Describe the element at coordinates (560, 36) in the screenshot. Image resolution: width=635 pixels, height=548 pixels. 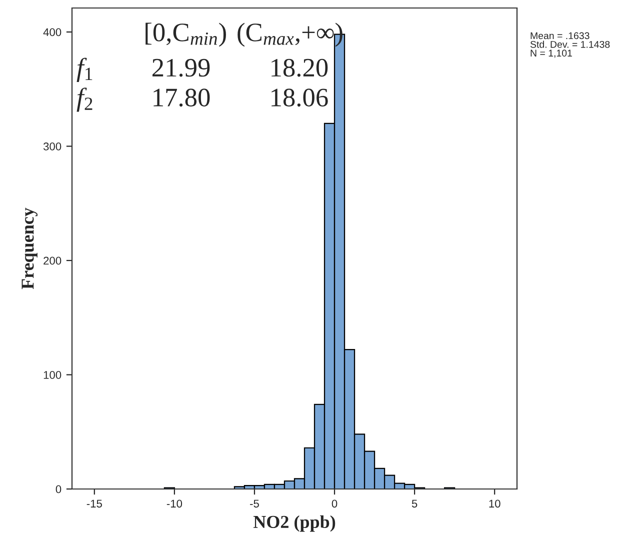
I see `text: Mean = .1633` at that location.